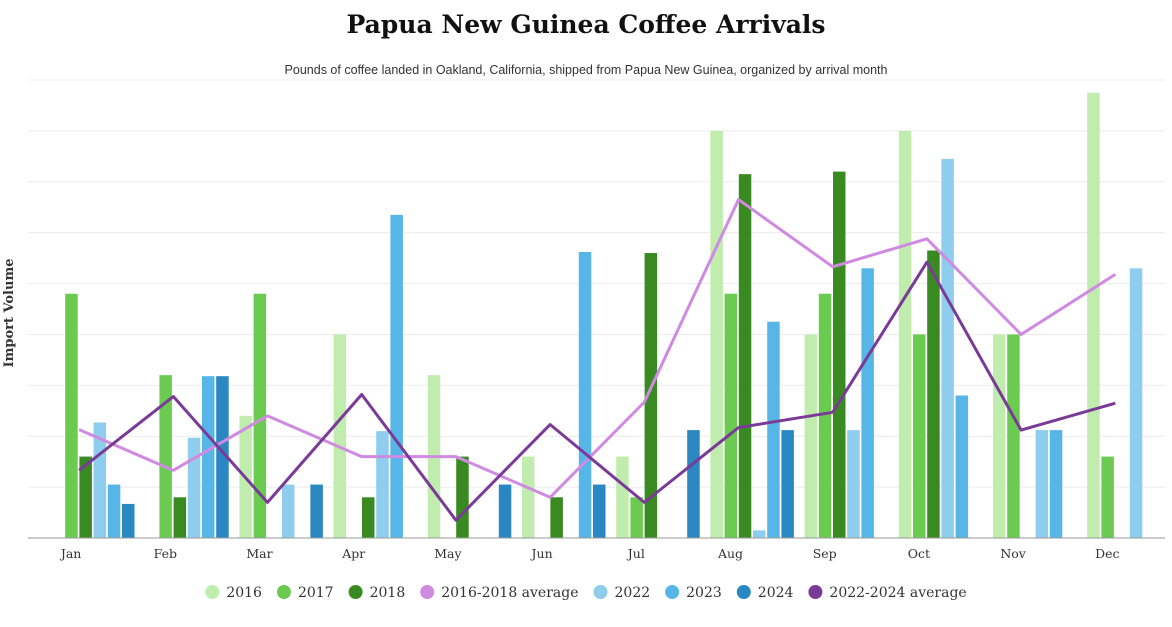 The image size is (1172, 627). I want to click on bar-2023-Oct, so click(962, 466).